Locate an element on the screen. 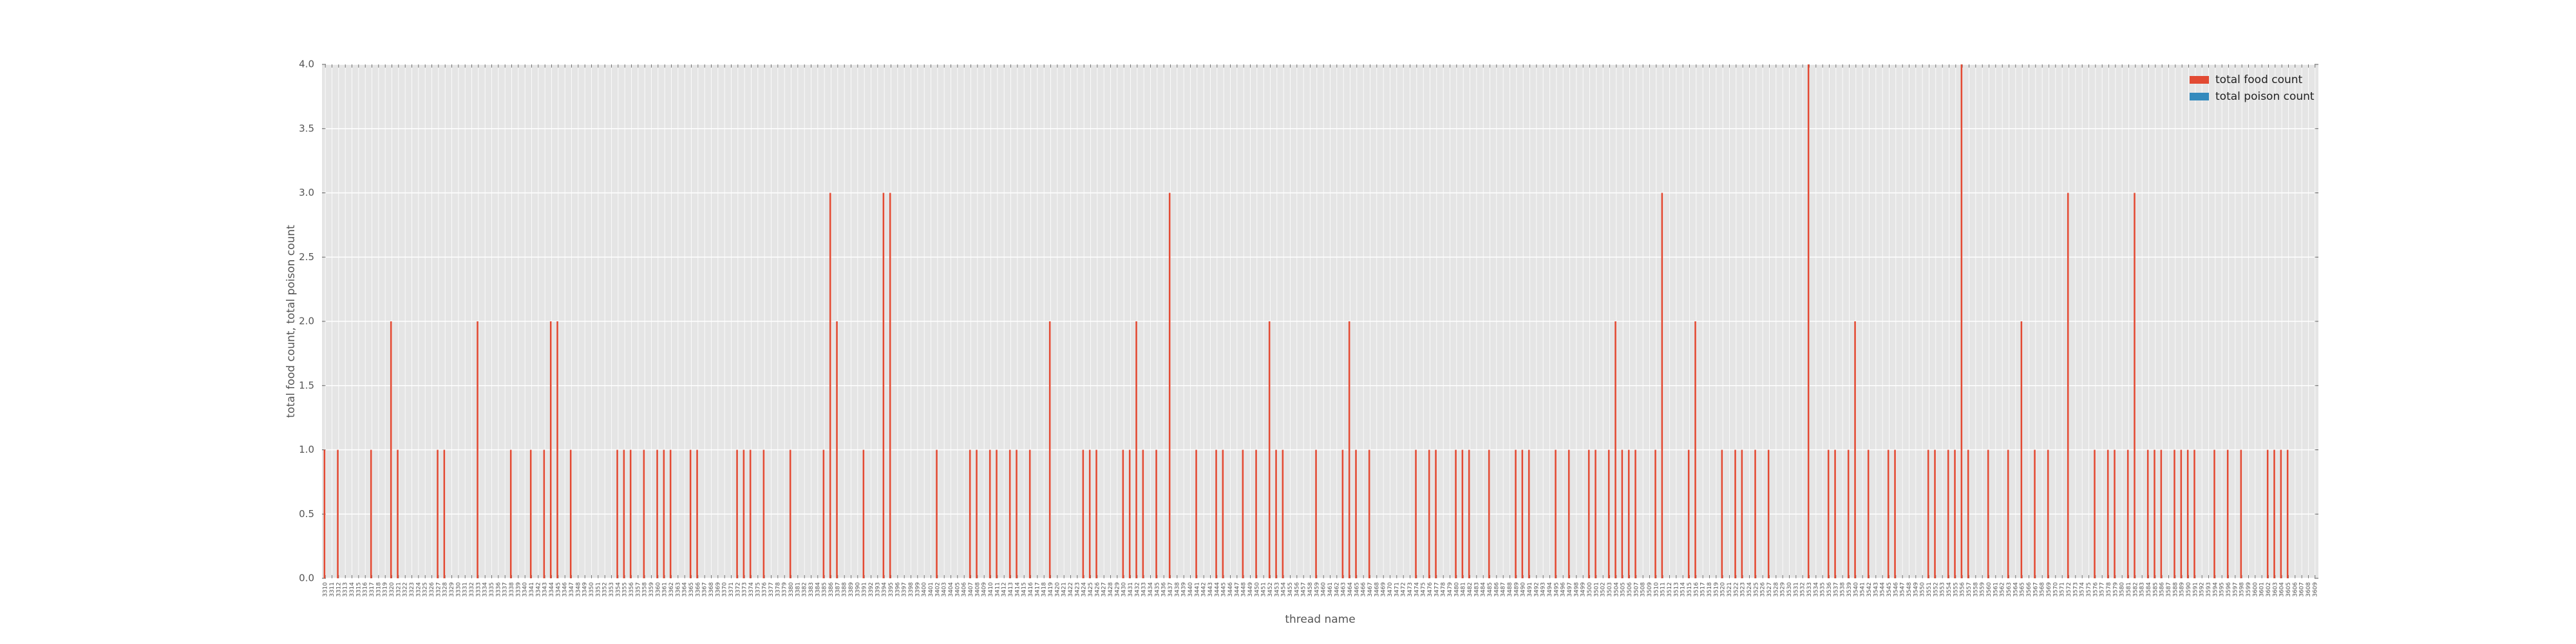 This screenshot has height=644, width=2576. x-tick-label: 3321 is located at coordinates (399, 589).